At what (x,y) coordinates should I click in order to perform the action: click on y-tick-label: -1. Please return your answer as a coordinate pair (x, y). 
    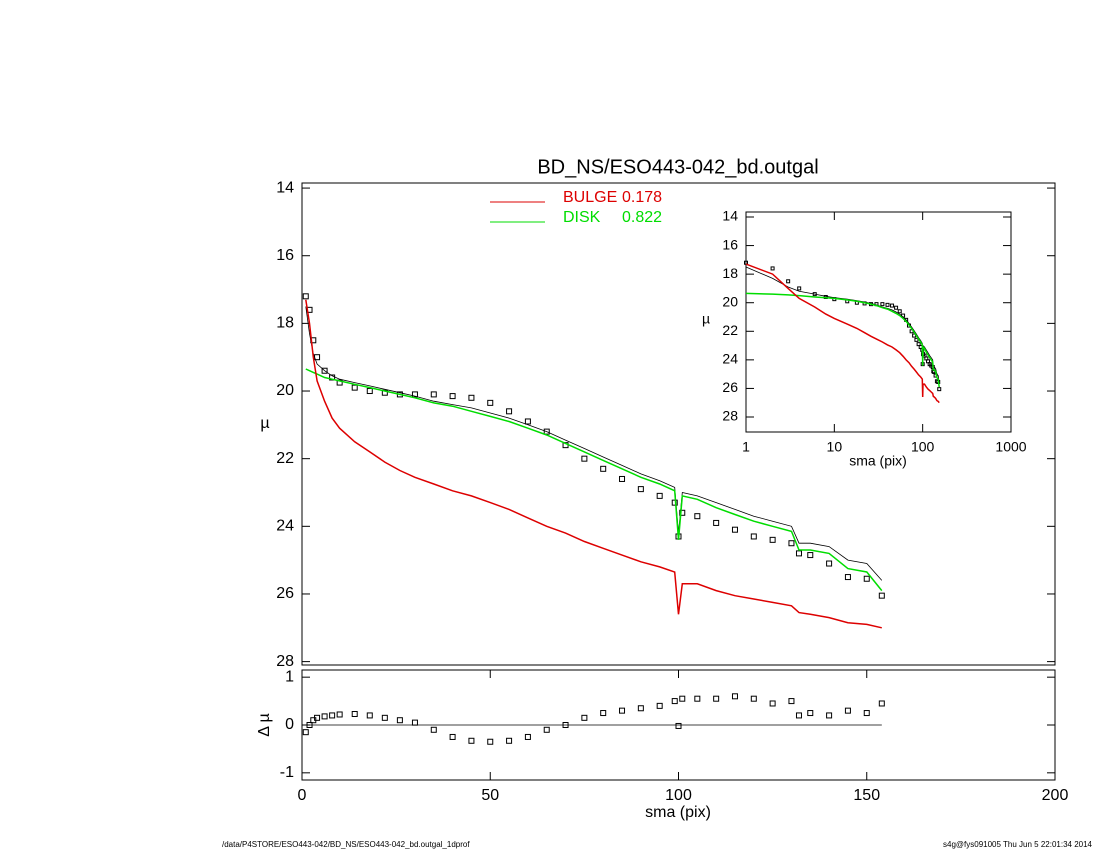
    Looking at the image, I should click on (287, 772).